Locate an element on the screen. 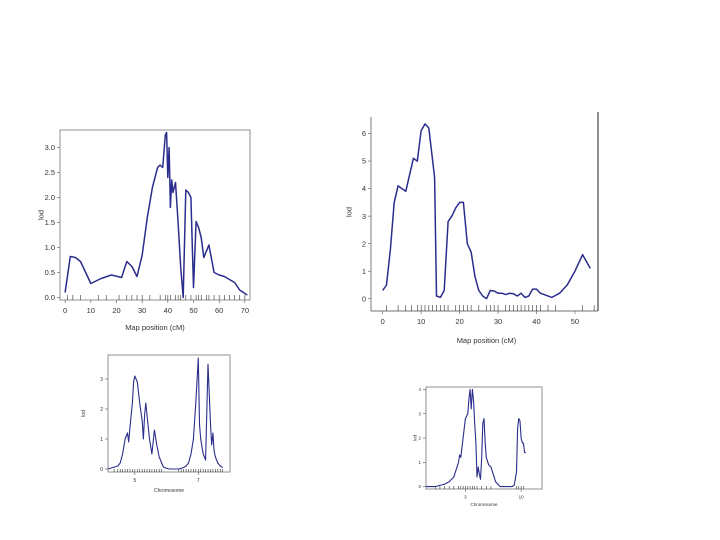  y-tick-label: 0.0 is located at coordinates (50, 297).